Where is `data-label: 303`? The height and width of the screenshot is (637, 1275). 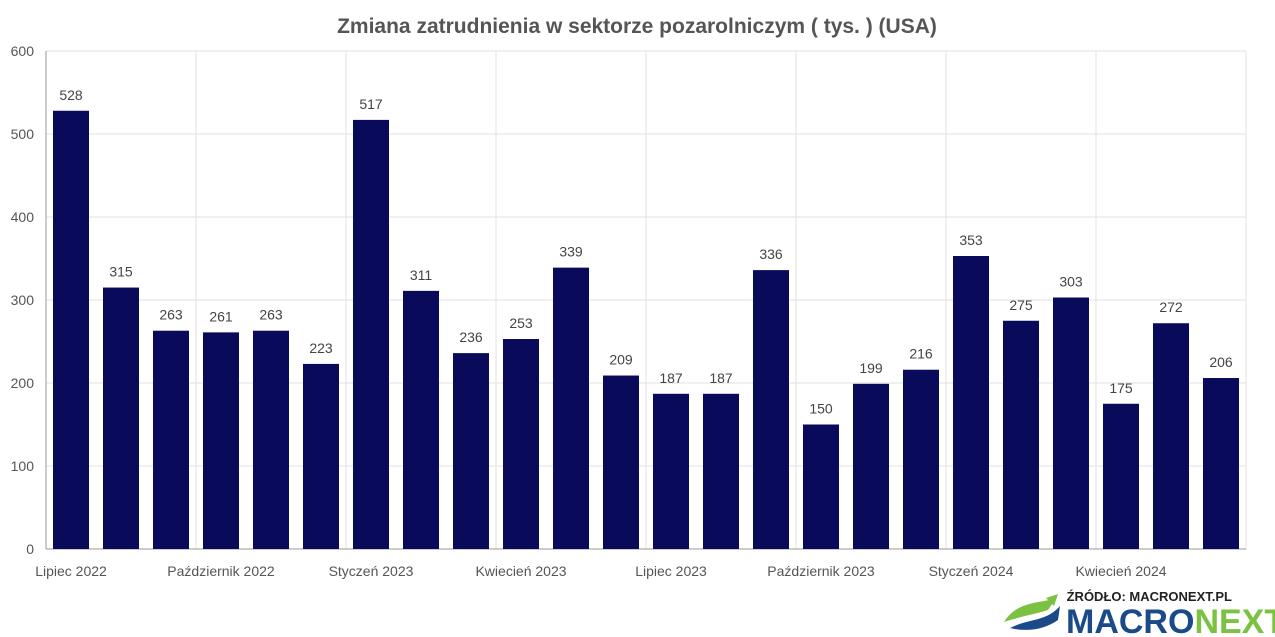
data-label: 303 is located at coordinates (1071, 282).